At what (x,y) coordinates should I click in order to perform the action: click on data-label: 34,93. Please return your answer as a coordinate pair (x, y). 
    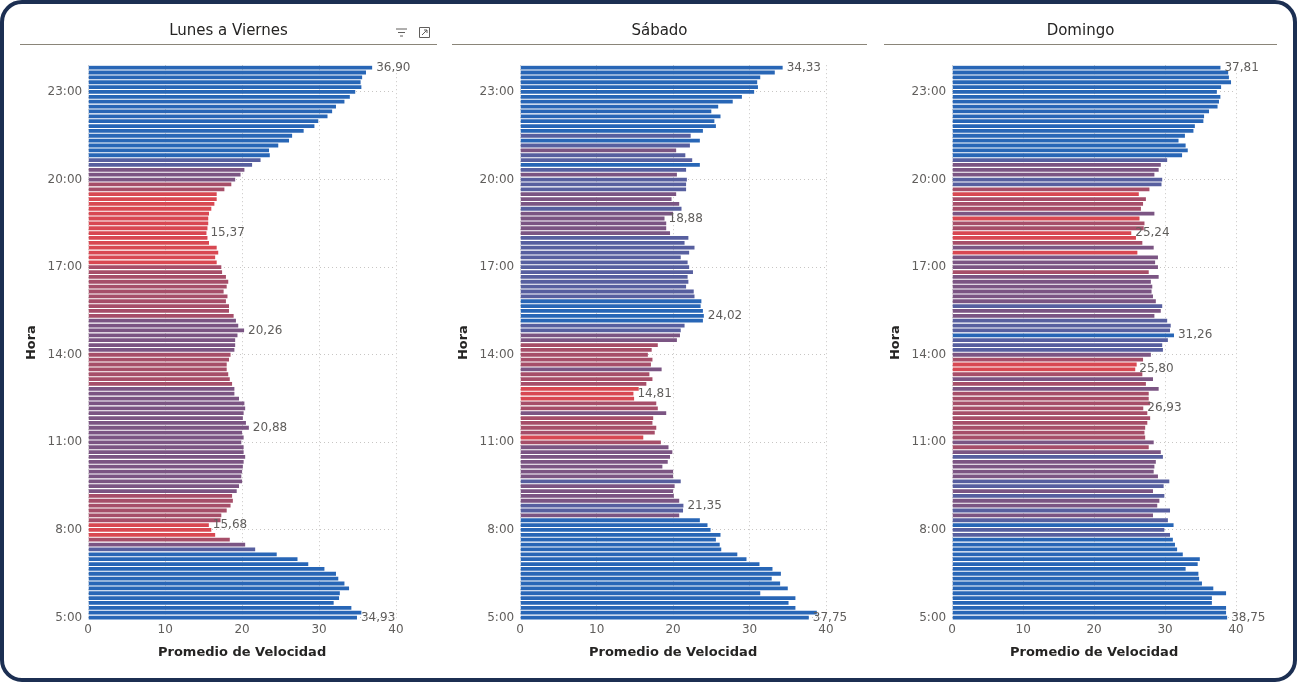
    Looking at the image, I should click on (378, 616).